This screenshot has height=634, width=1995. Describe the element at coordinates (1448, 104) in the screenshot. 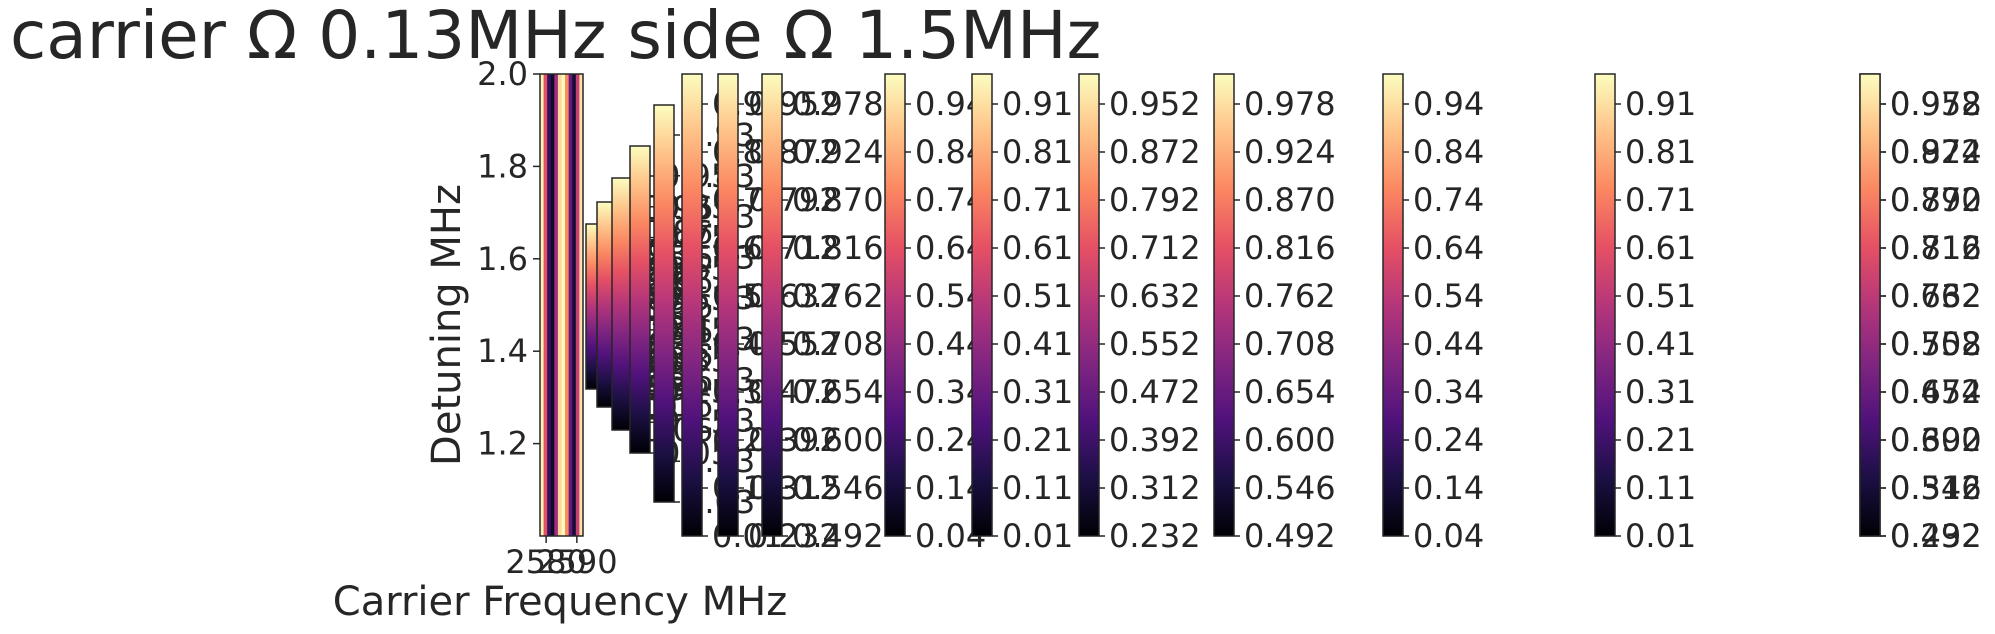

I see `colorbar-tick-label: 0.94` at that location.